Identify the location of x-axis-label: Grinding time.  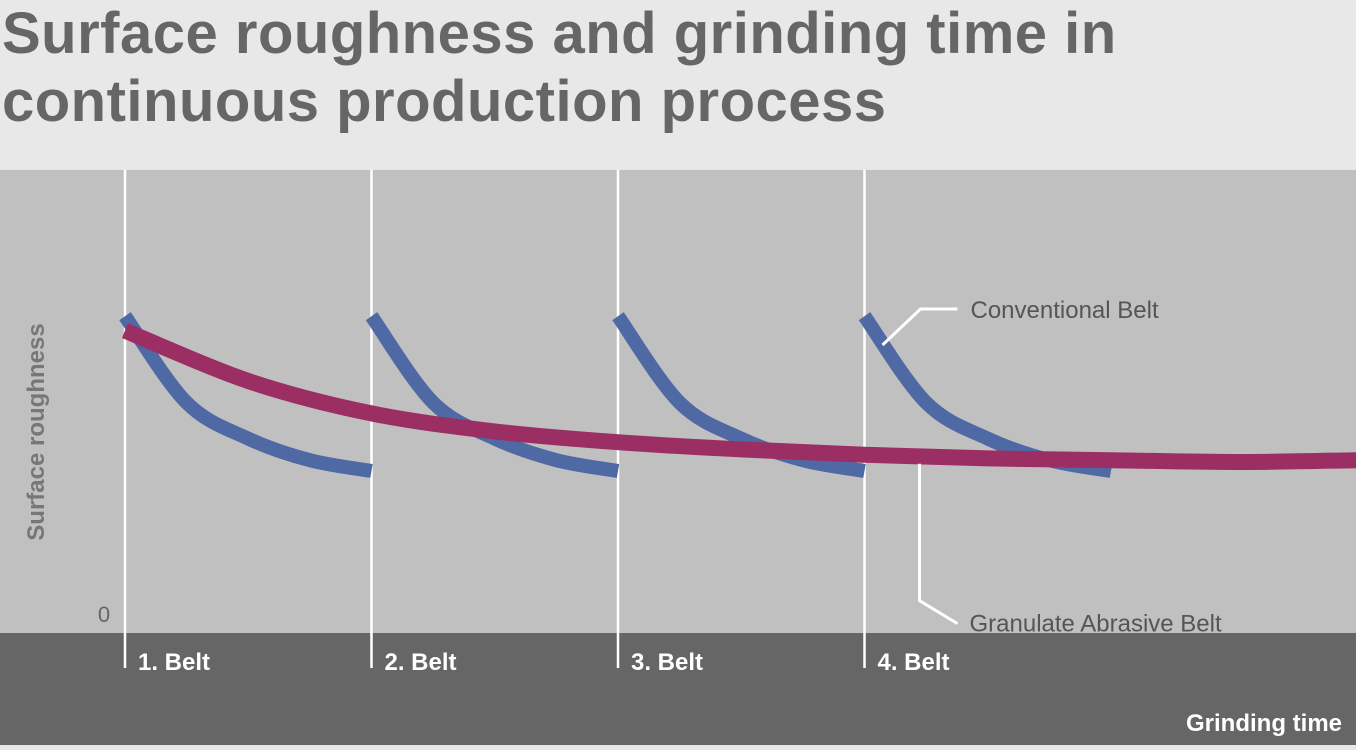
(1264, 723).